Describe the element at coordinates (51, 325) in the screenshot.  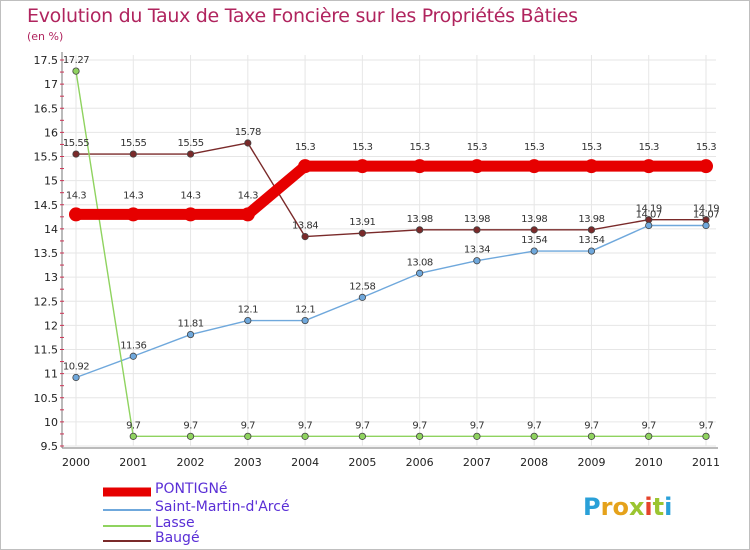
I see `y-tick-label: 12` at that location.